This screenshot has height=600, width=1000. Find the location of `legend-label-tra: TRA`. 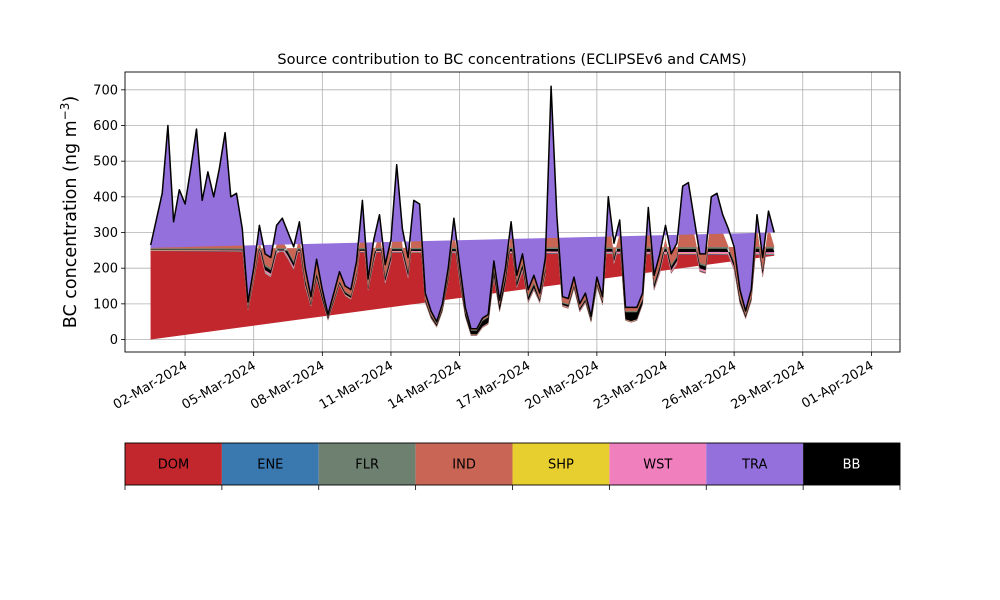

legend-label-tra: TRA is located at coordinates (754, 465).